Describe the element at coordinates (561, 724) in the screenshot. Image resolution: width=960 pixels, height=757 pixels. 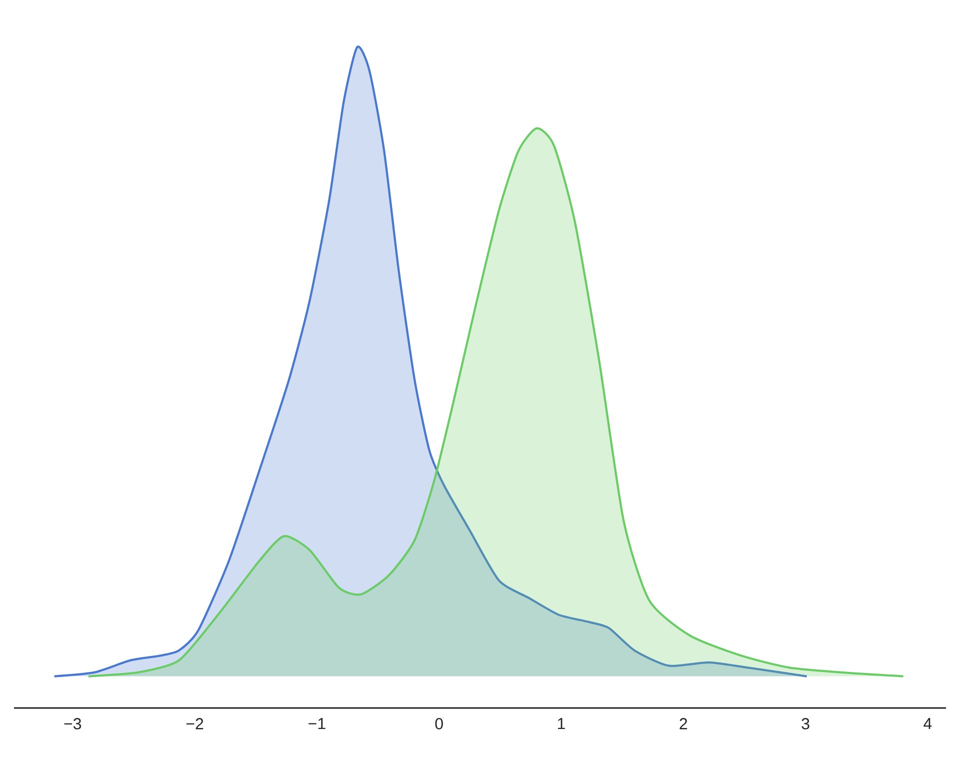
I see `x-tick-label: 1` at that location.